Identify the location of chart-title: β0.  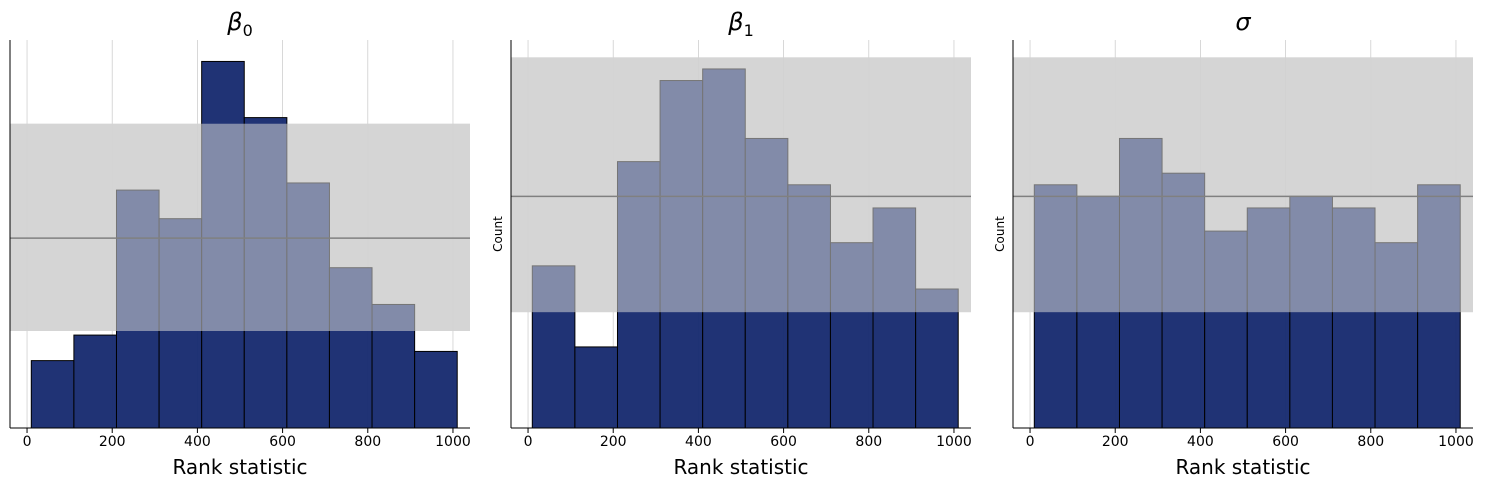
(239, 24).